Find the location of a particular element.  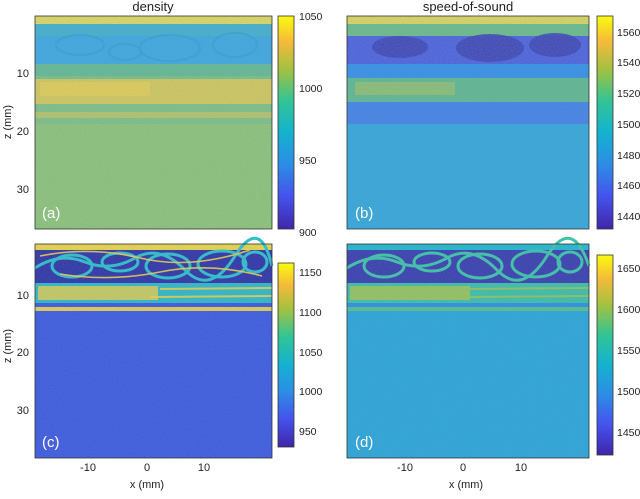

colorbar-d: 1650 1600 1550 1500 1450 is located at coordinates (618, 355).